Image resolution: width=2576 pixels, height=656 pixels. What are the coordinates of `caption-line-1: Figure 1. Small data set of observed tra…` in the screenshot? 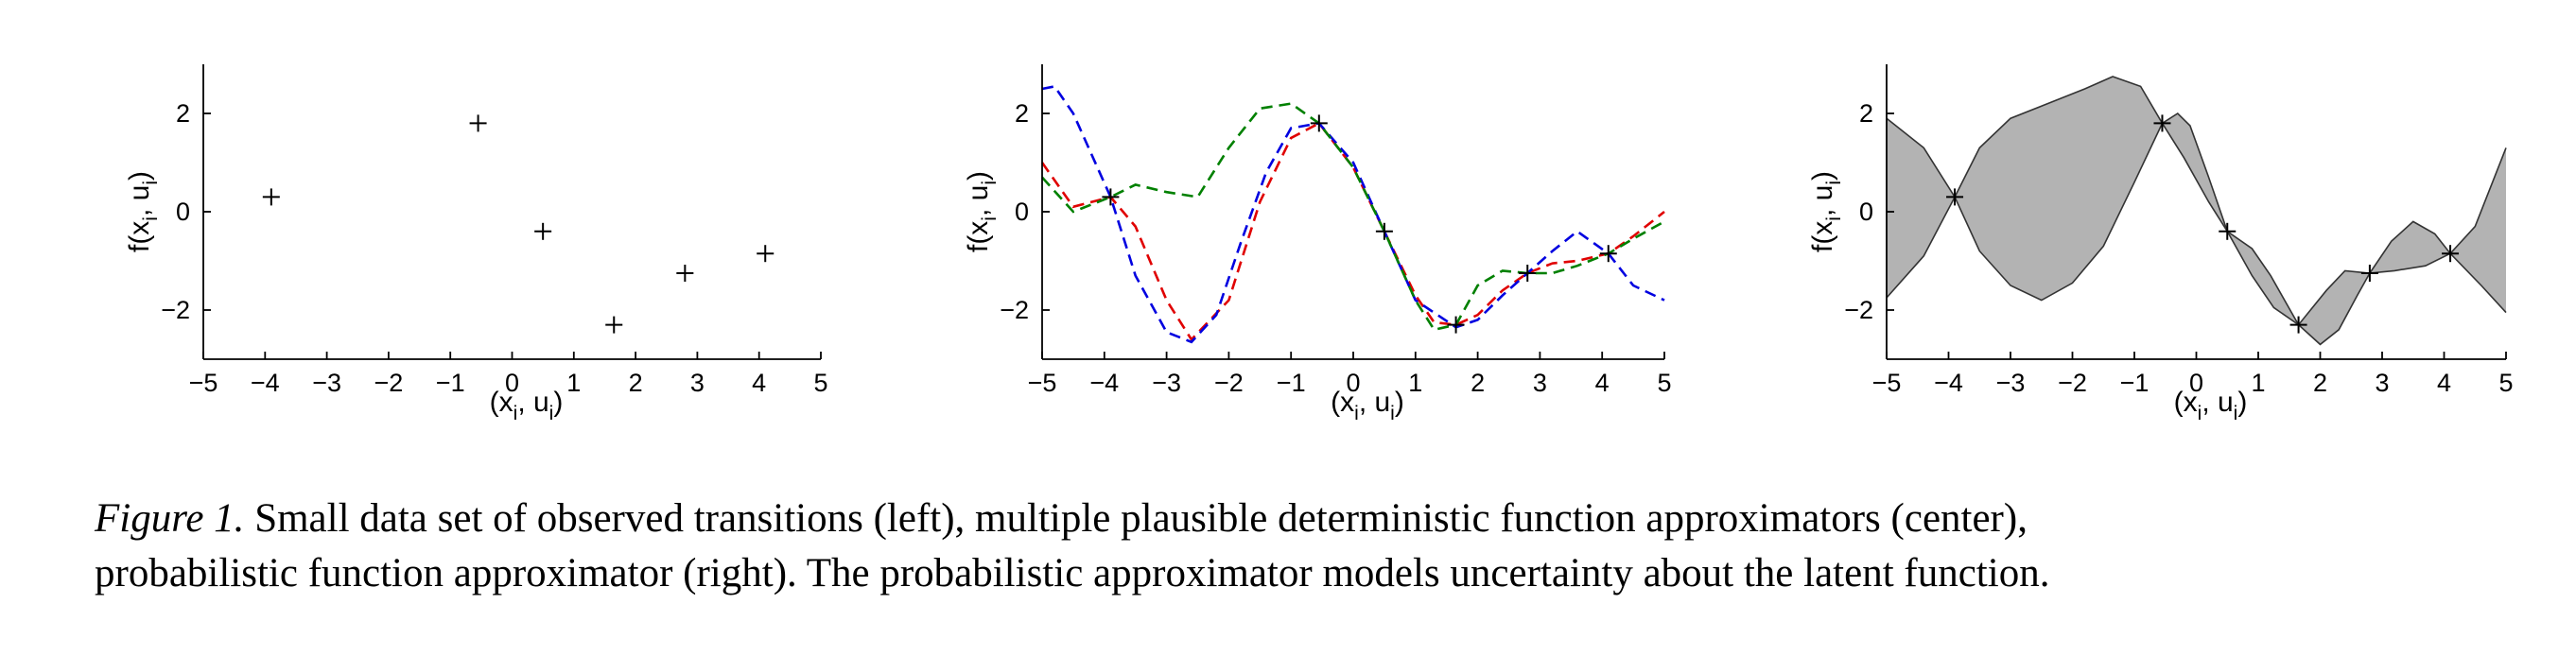 It's located at (1314, 519).